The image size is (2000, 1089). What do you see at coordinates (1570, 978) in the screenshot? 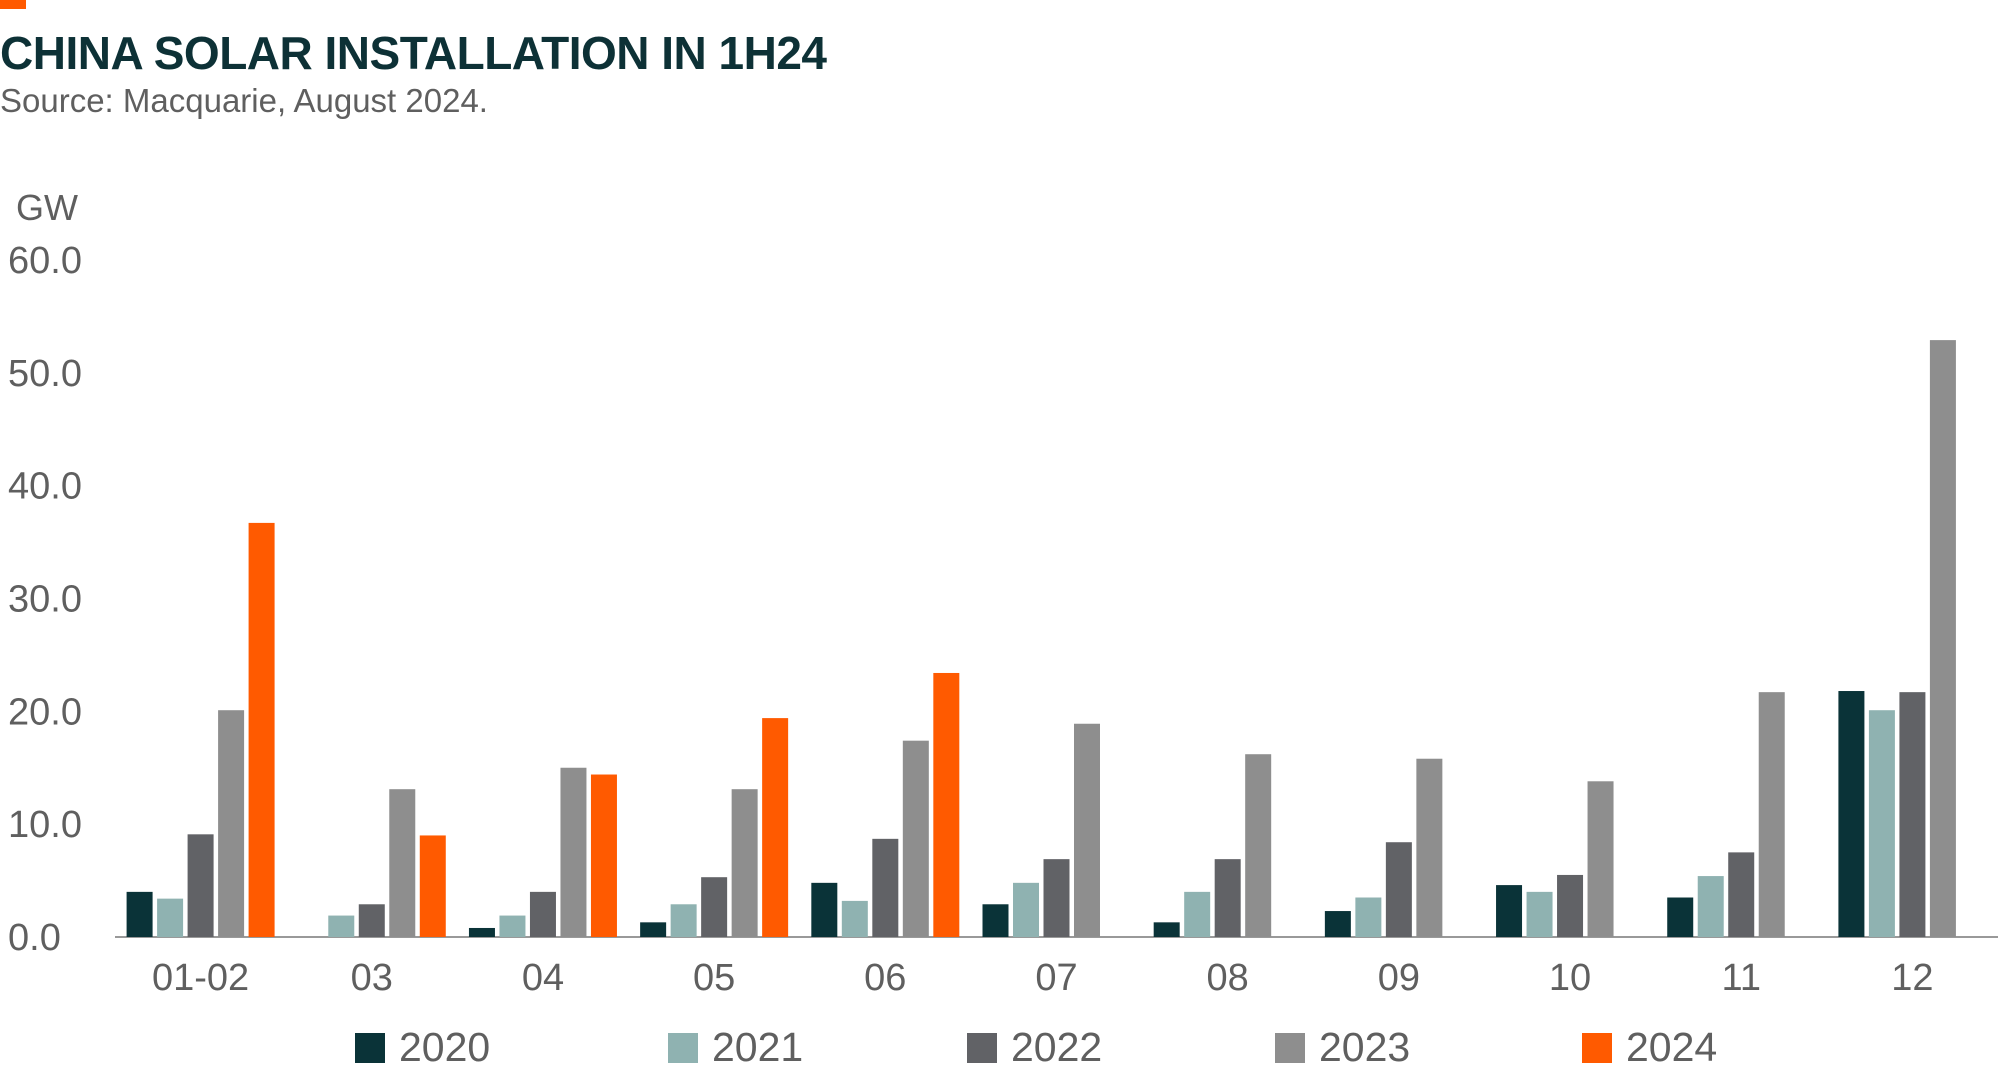
I see `x-tick-label: 10` at bounding box center [1570, 978].